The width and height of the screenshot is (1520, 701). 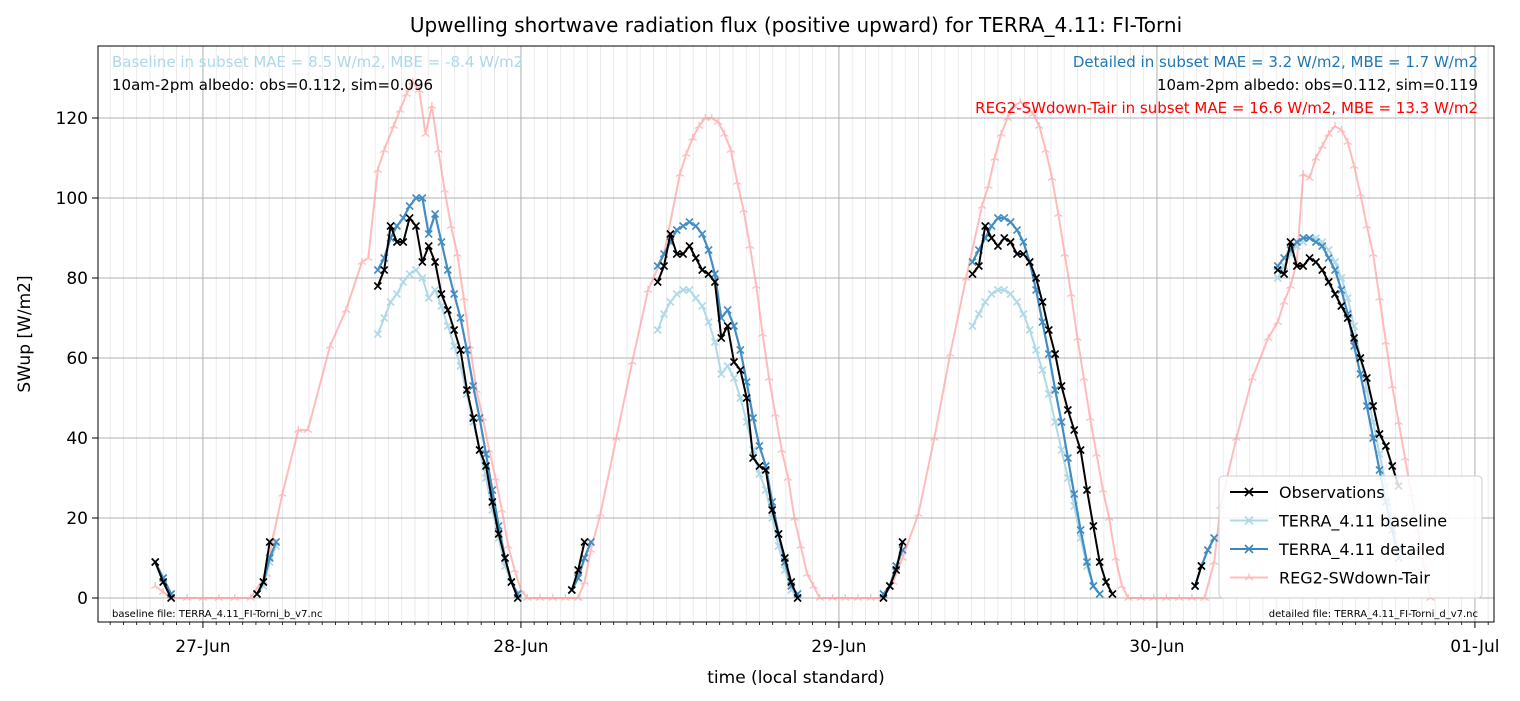 I want to click on legend-label: Observations, so click(x=1332, y=492).